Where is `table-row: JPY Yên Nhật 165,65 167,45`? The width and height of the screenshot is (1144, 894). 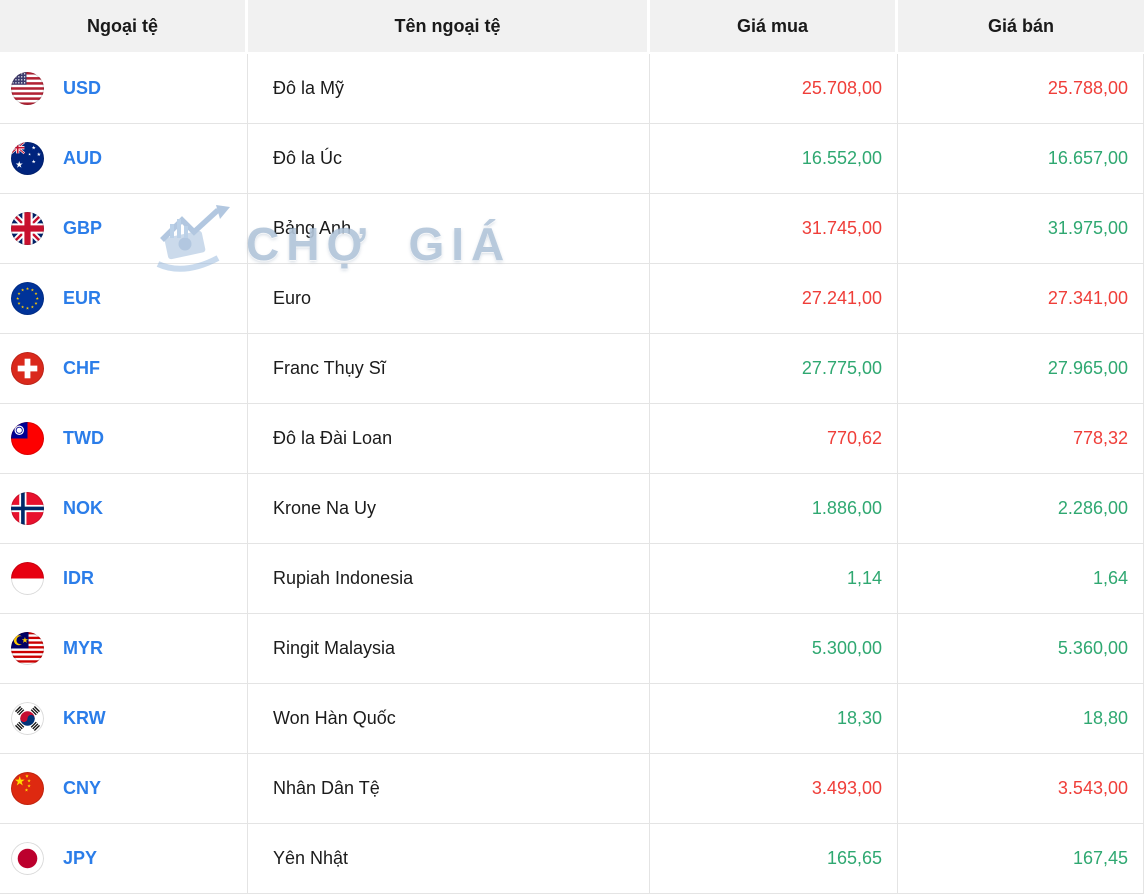 table-row: JPY Yên Nhật 165,65 167,45 is located at coordinates (572, 859).